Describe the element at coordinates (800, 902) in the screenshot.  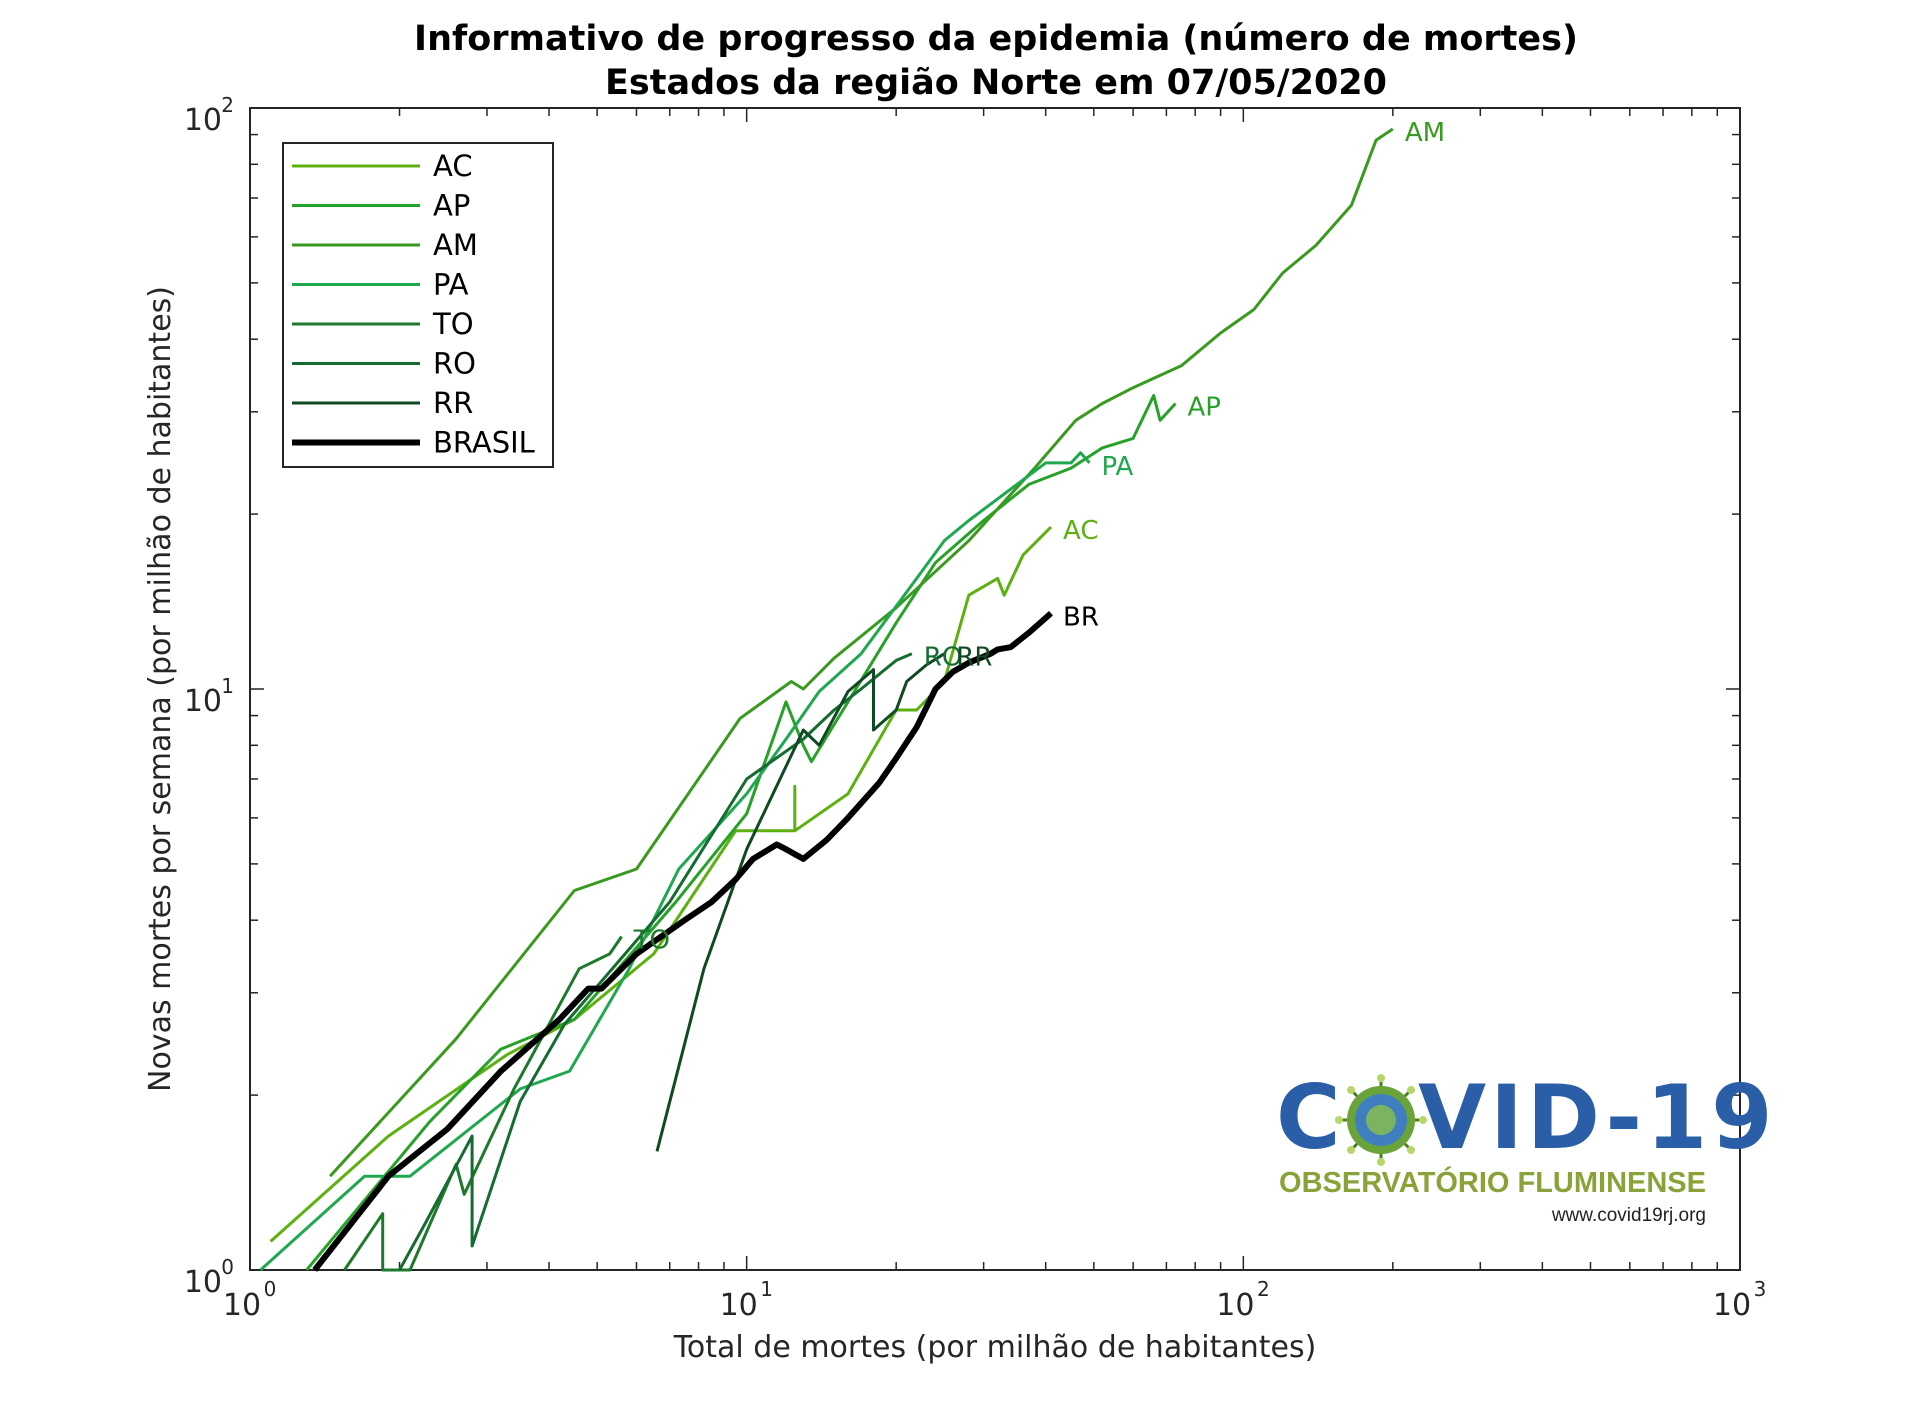
I see `series-line-rr` at that location.